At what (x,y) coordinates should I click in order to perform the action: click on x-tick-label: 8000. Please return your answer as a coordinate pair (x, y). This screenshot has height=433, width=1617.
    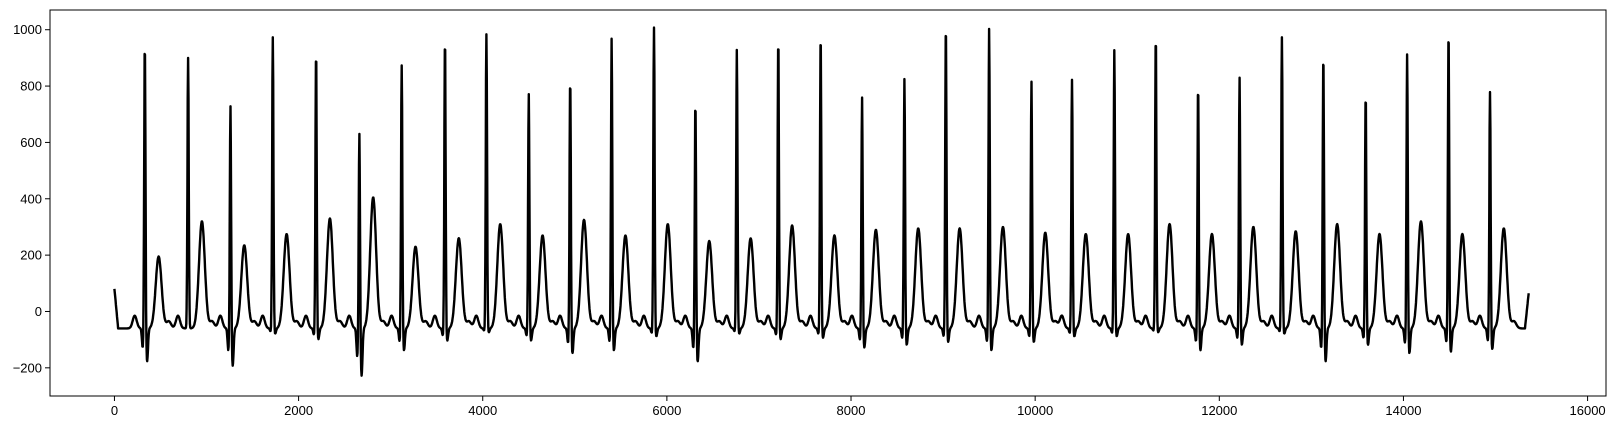
    Looking at the image, I should click on (851, 410).